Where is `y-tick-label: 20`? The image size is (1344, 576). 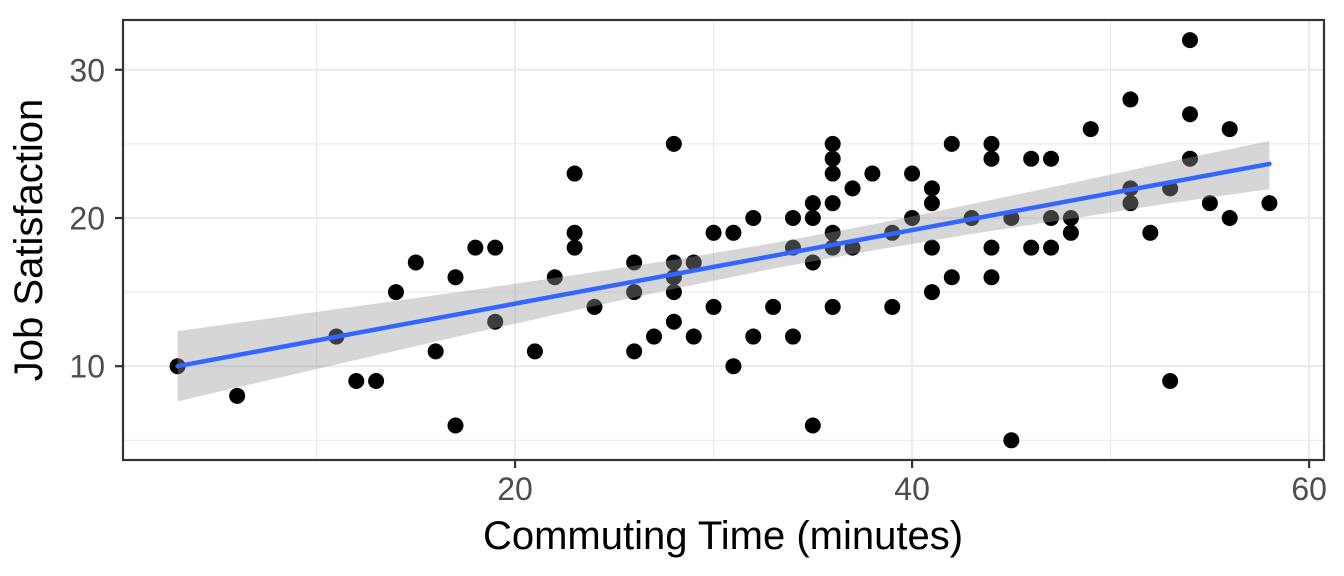
y-tick-label: 20 is located at coordinates (87, 218).